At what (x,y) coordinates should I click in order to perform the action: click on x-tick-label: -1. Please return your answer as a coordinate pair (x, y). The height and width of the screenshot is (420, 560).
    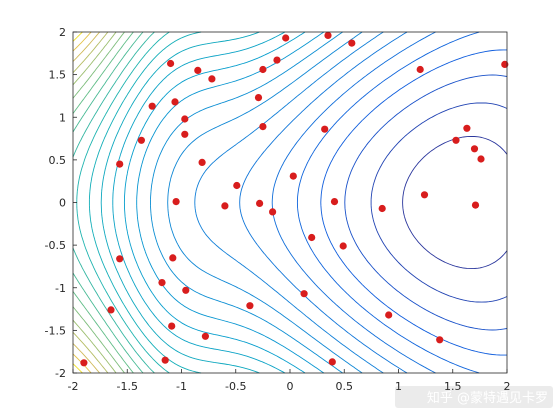
    Looking at the image, I should click on (181, 386).